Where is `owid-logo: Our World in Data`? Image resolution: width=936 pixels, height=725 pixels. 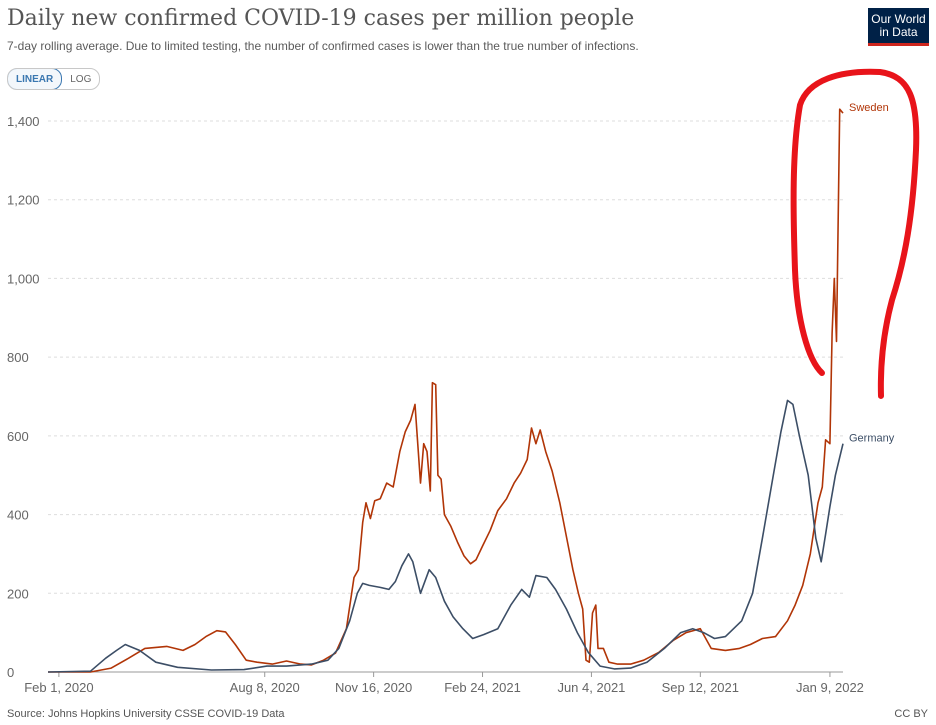 owid-logo: Our World in Data is located at coordinates (898, 27).